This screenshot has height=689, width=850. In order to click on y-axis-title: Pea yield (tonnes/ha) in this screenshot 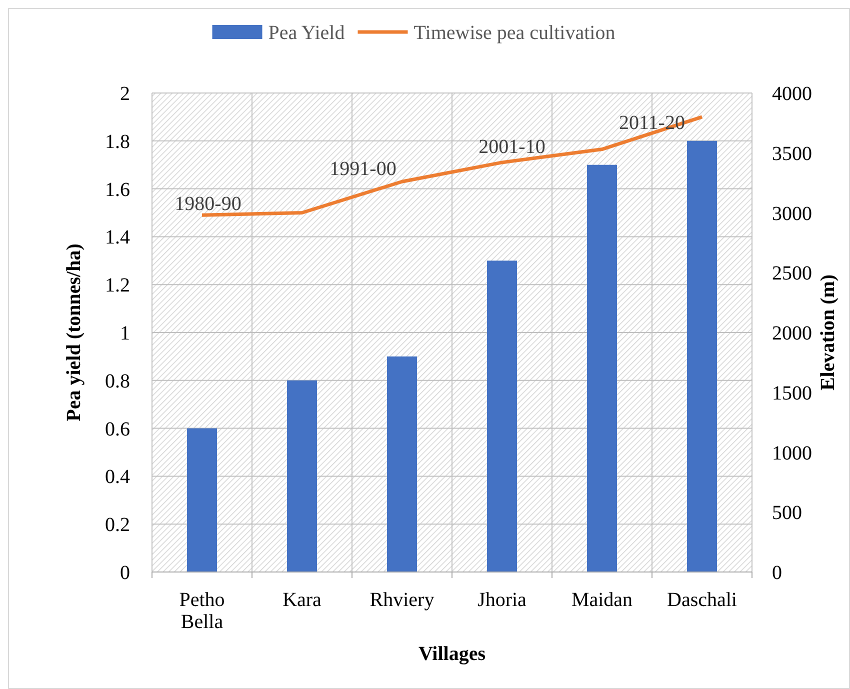, I will do `click(74, 333)`.